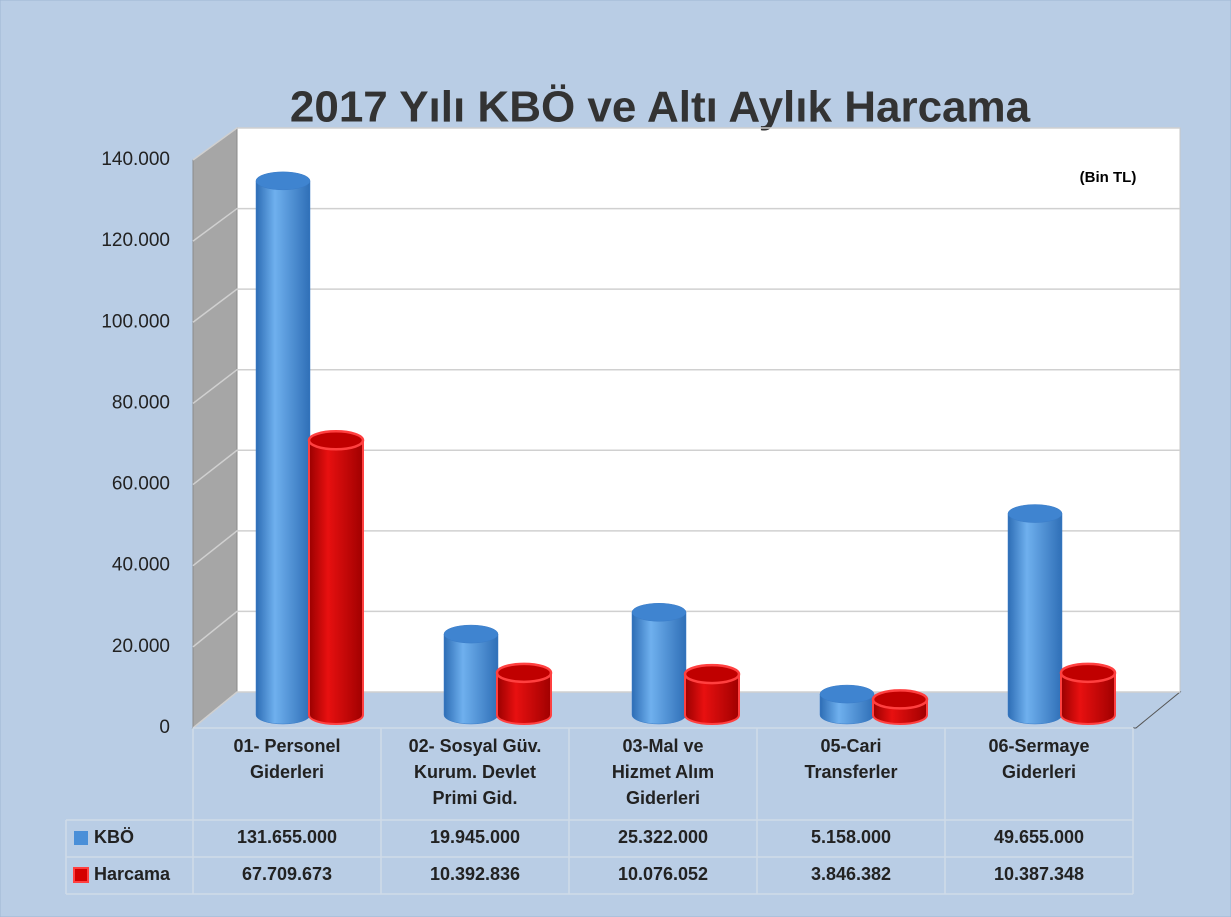  I want to click on y-tick-label: 20.000, so click(141, 646).